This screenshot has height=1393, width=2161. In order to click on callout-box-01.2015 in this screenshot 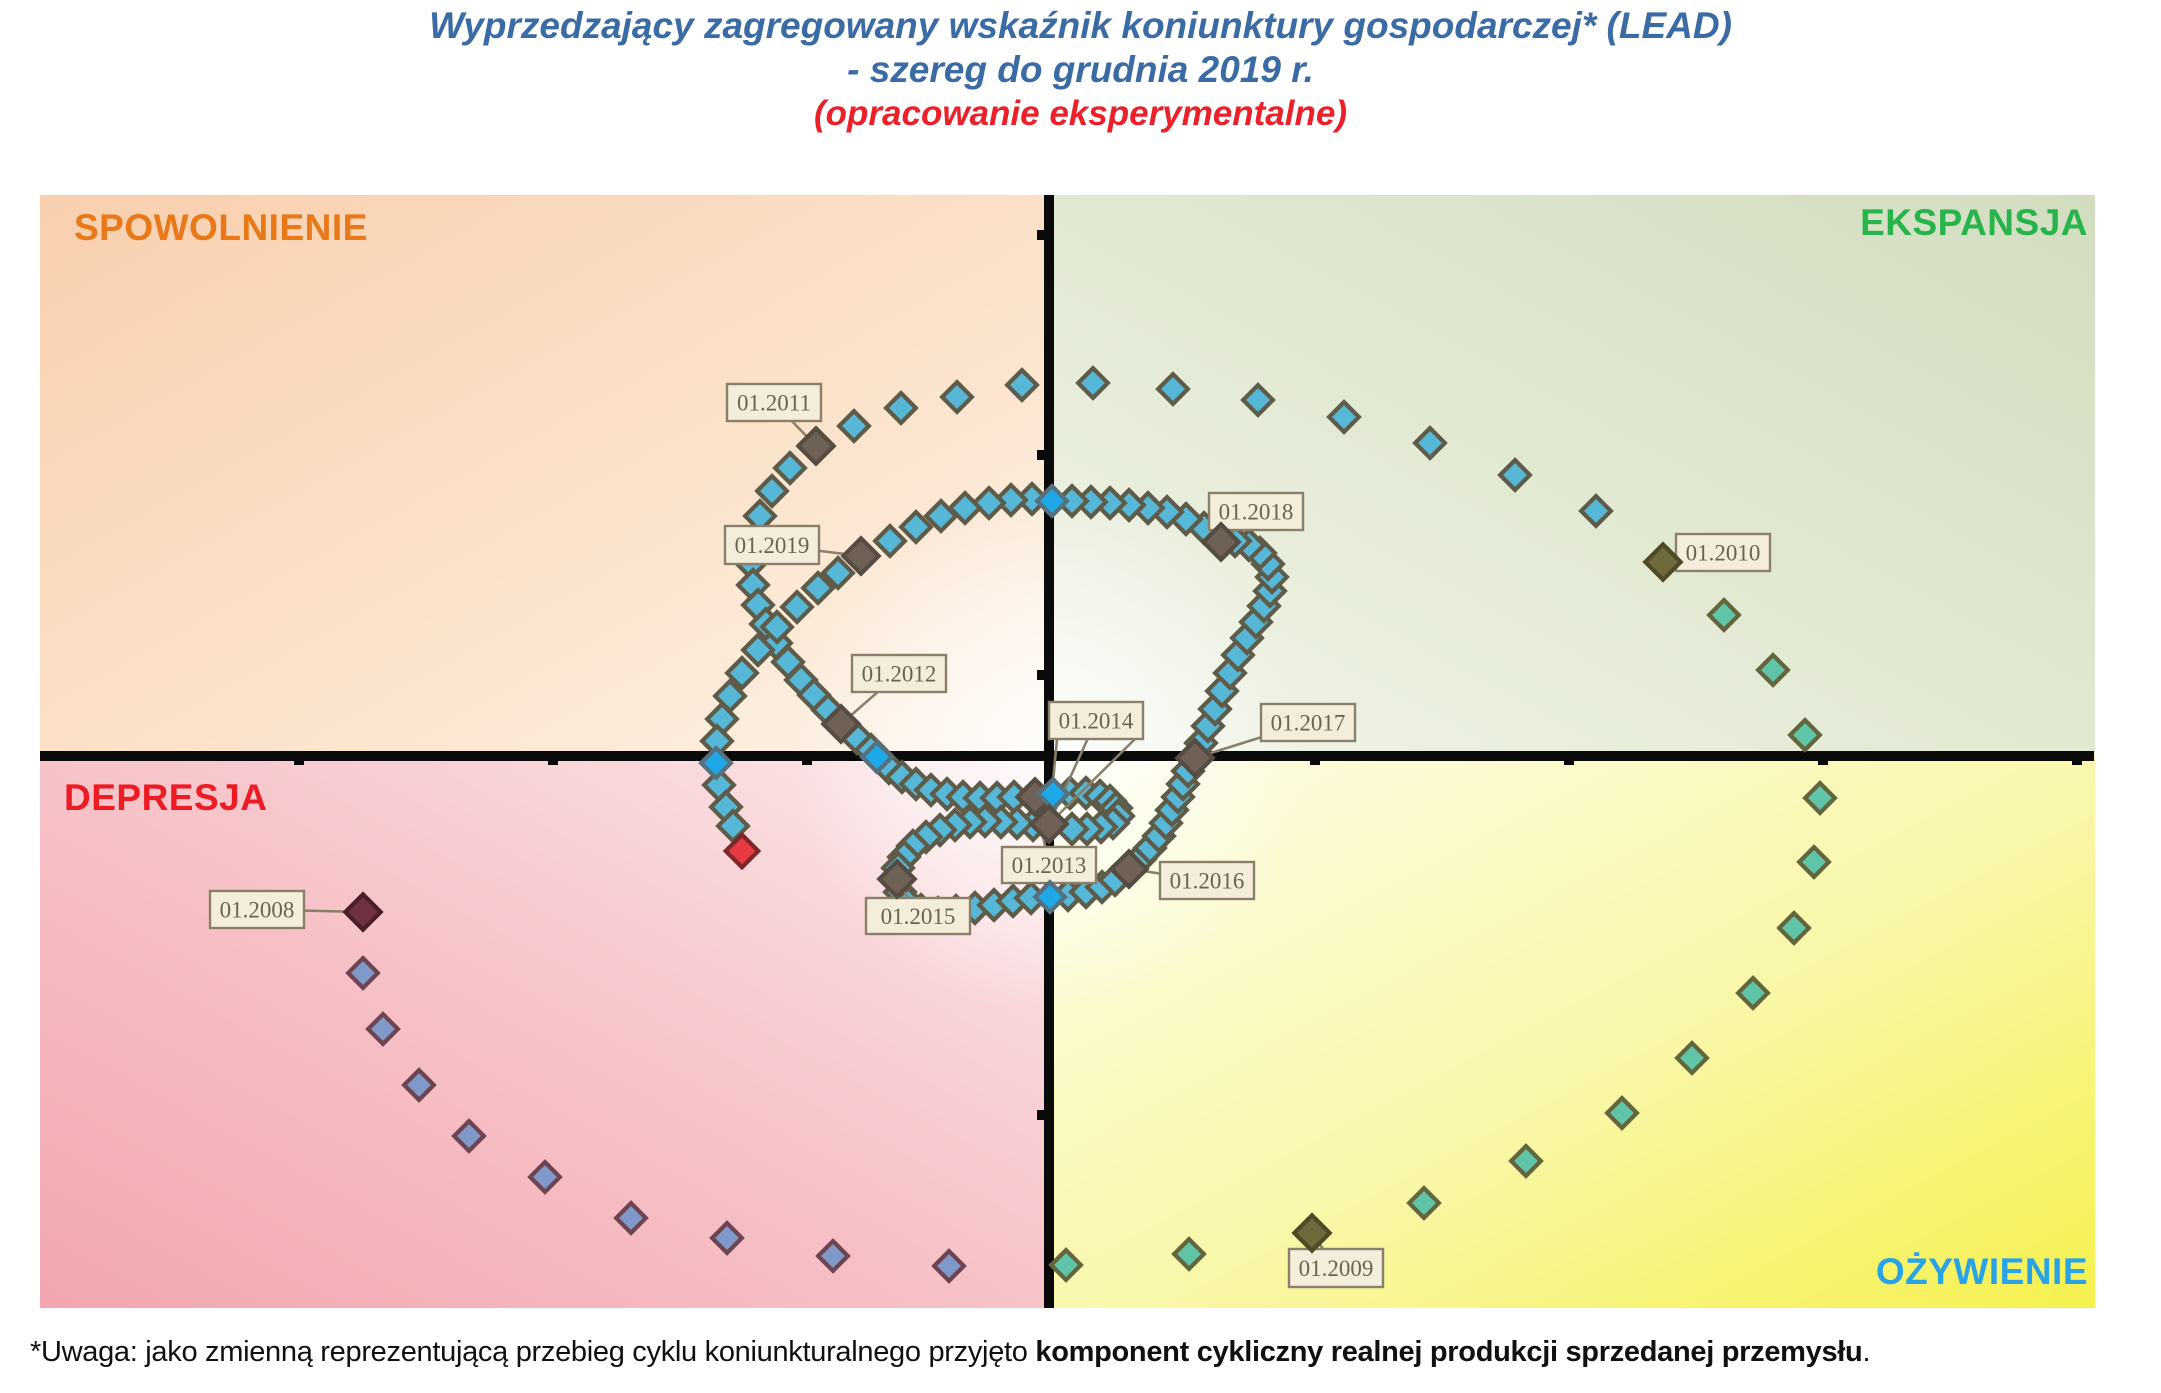, I will do `click(918, 916)`.